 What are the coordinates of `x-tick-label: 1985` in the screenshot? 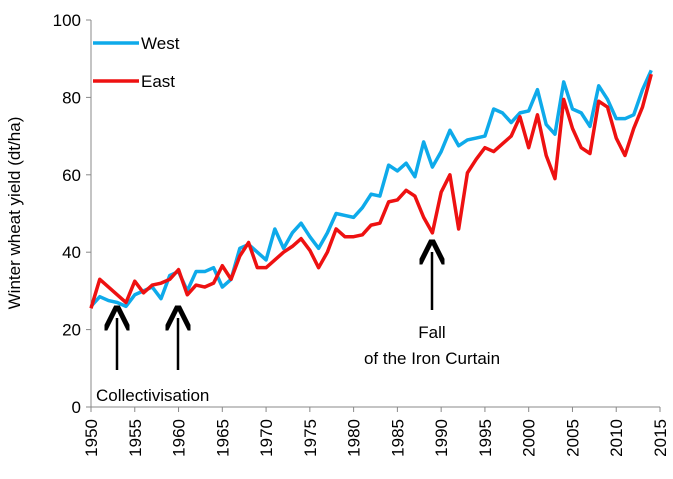 It's located at (397, 438).